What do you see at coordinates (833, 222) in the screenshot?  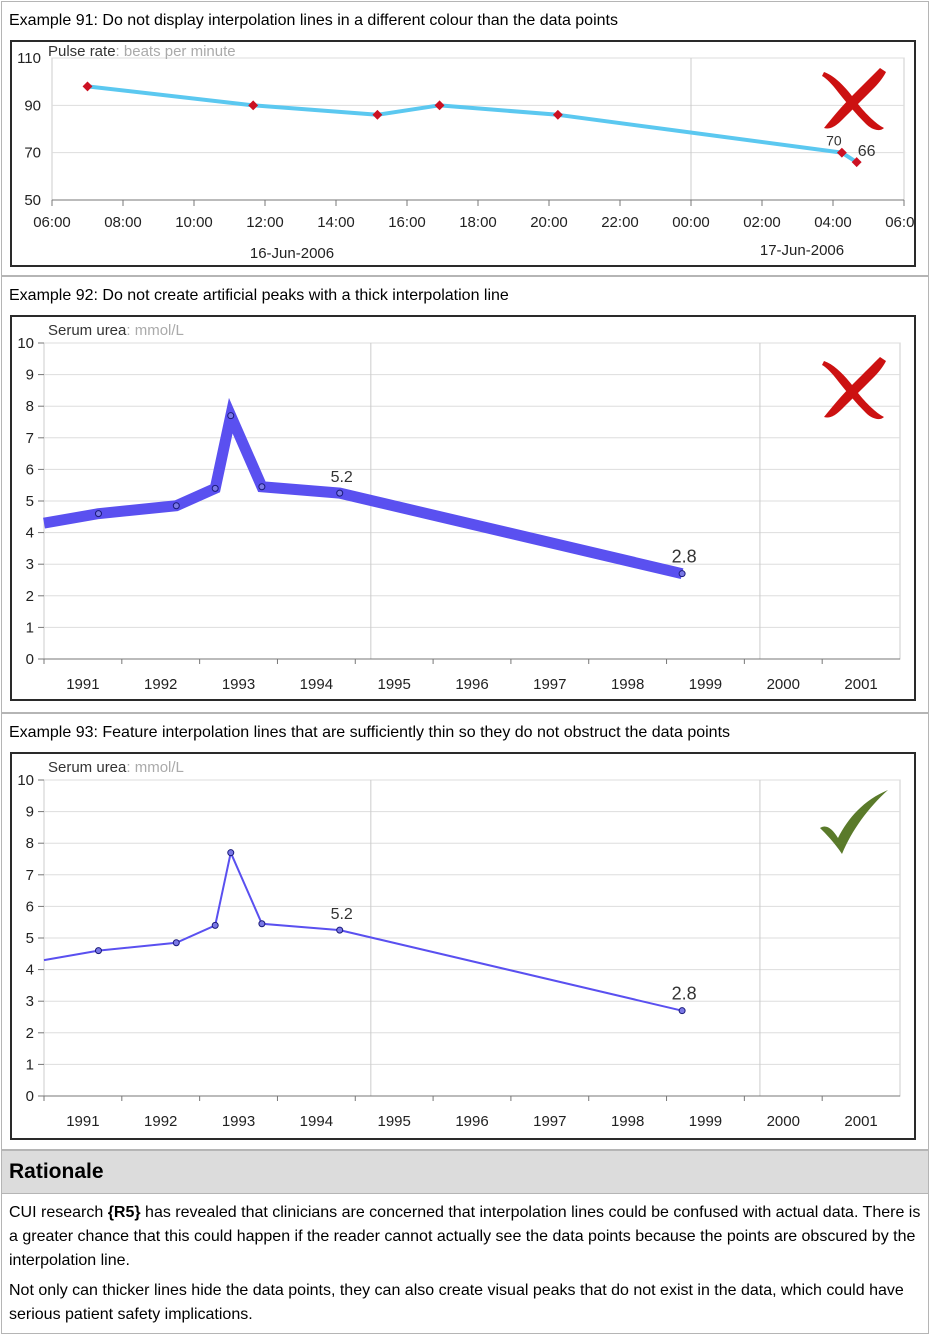 I see `x-tick-label: 04:00` at bounding box center [833, 222].